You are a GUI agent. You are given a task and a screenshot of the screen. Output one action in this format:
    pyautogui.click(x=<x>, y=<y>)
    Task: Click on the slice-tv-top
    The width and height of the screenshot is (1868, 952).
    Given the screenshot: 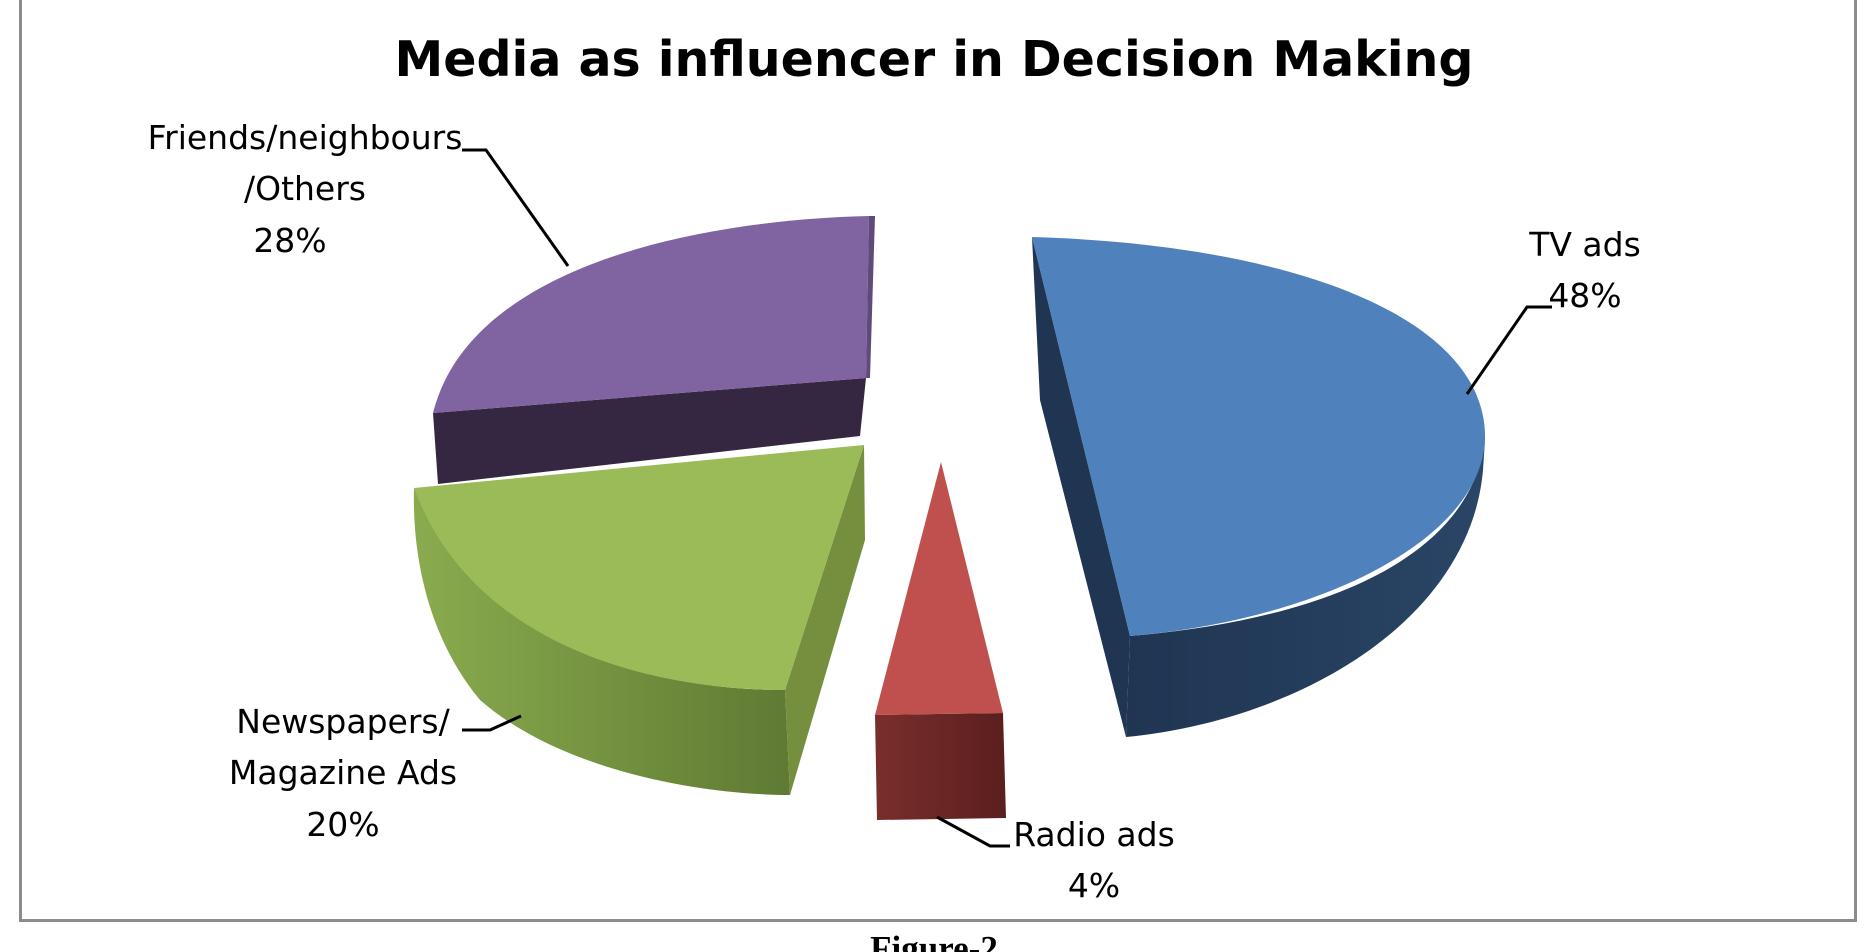 What is the action you would take?
    pyautogui.click(x=1259, y=436)
    